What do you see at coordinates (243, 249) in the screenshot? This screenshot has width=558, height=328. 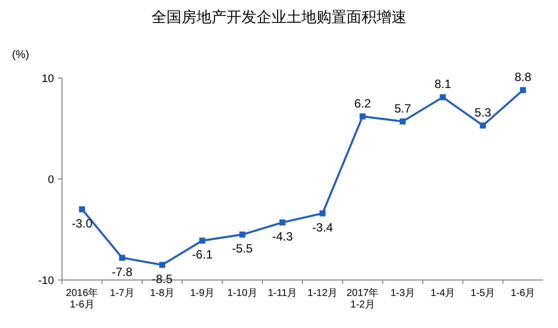 I see `data-label: -5.5` at bounding box center [243, 249].